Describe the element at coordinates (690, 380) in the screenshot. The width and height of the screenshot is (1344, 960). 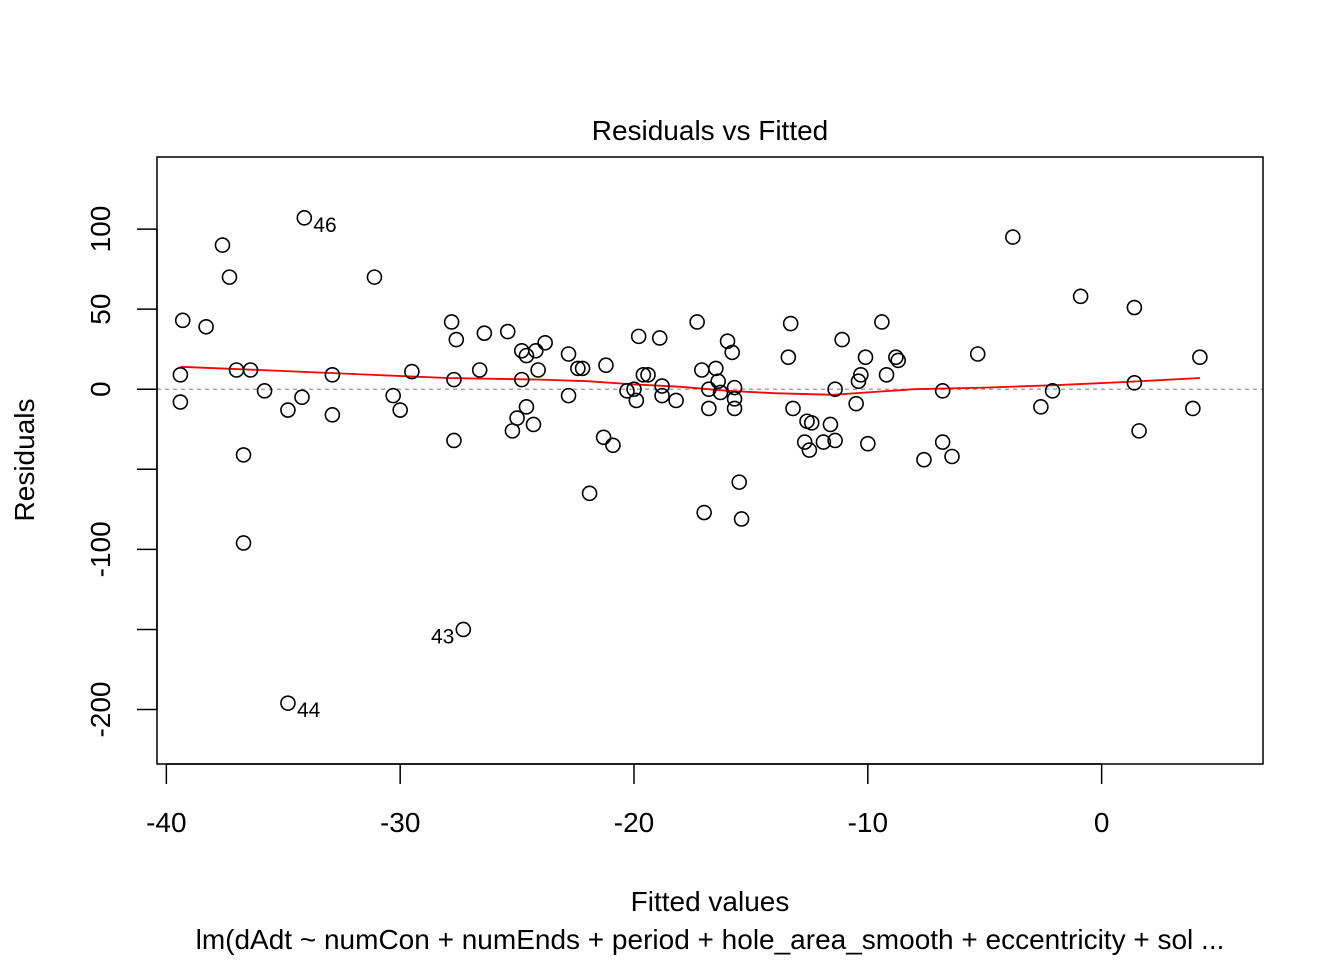
I see `smoother-line` at that location.